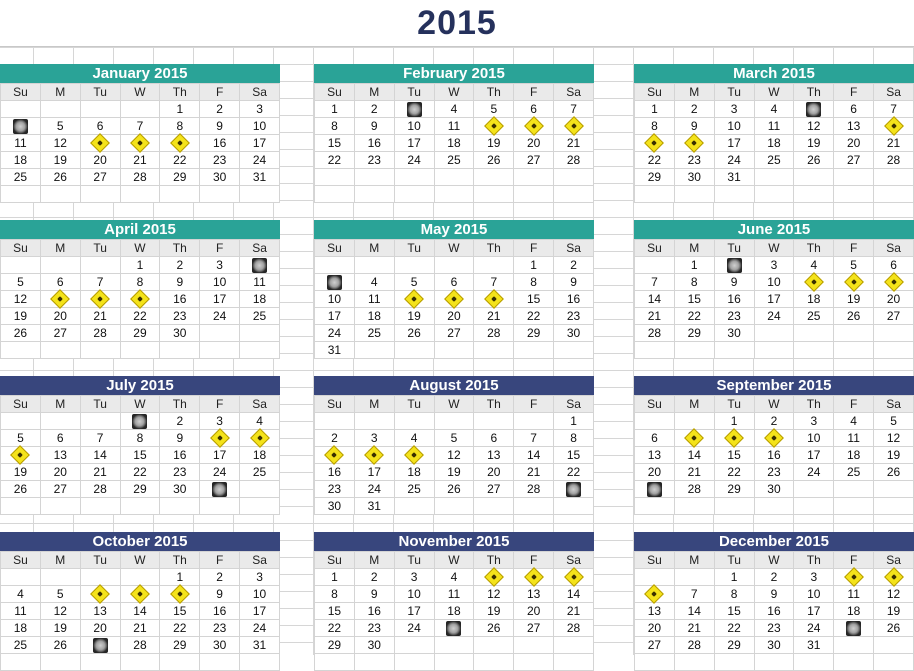  What do you see at coordinates (454, 421) in the screenshot?
I see `week-row: 1` at bounding box center [454, 421].